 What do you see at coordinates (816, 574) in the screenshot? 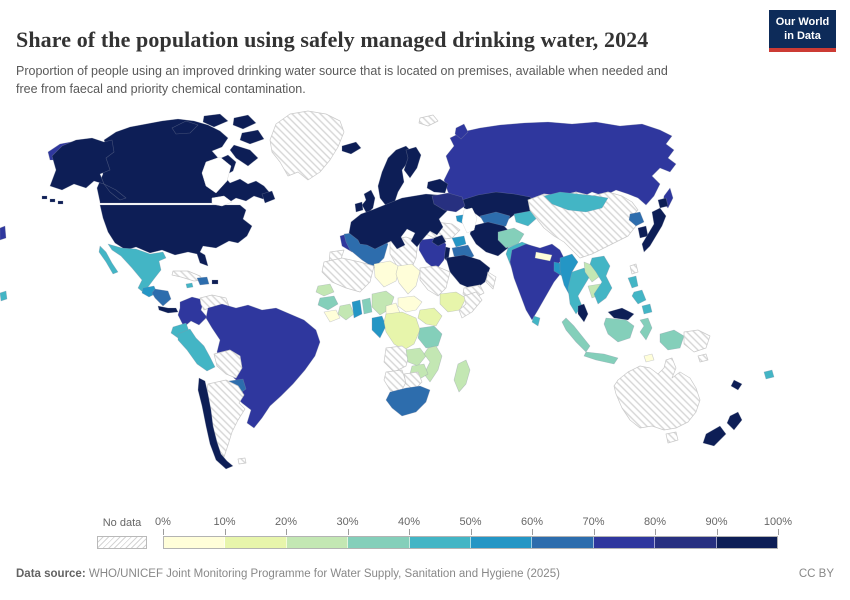
I see `license-link: CC BY` at bounding box center [816, 574].